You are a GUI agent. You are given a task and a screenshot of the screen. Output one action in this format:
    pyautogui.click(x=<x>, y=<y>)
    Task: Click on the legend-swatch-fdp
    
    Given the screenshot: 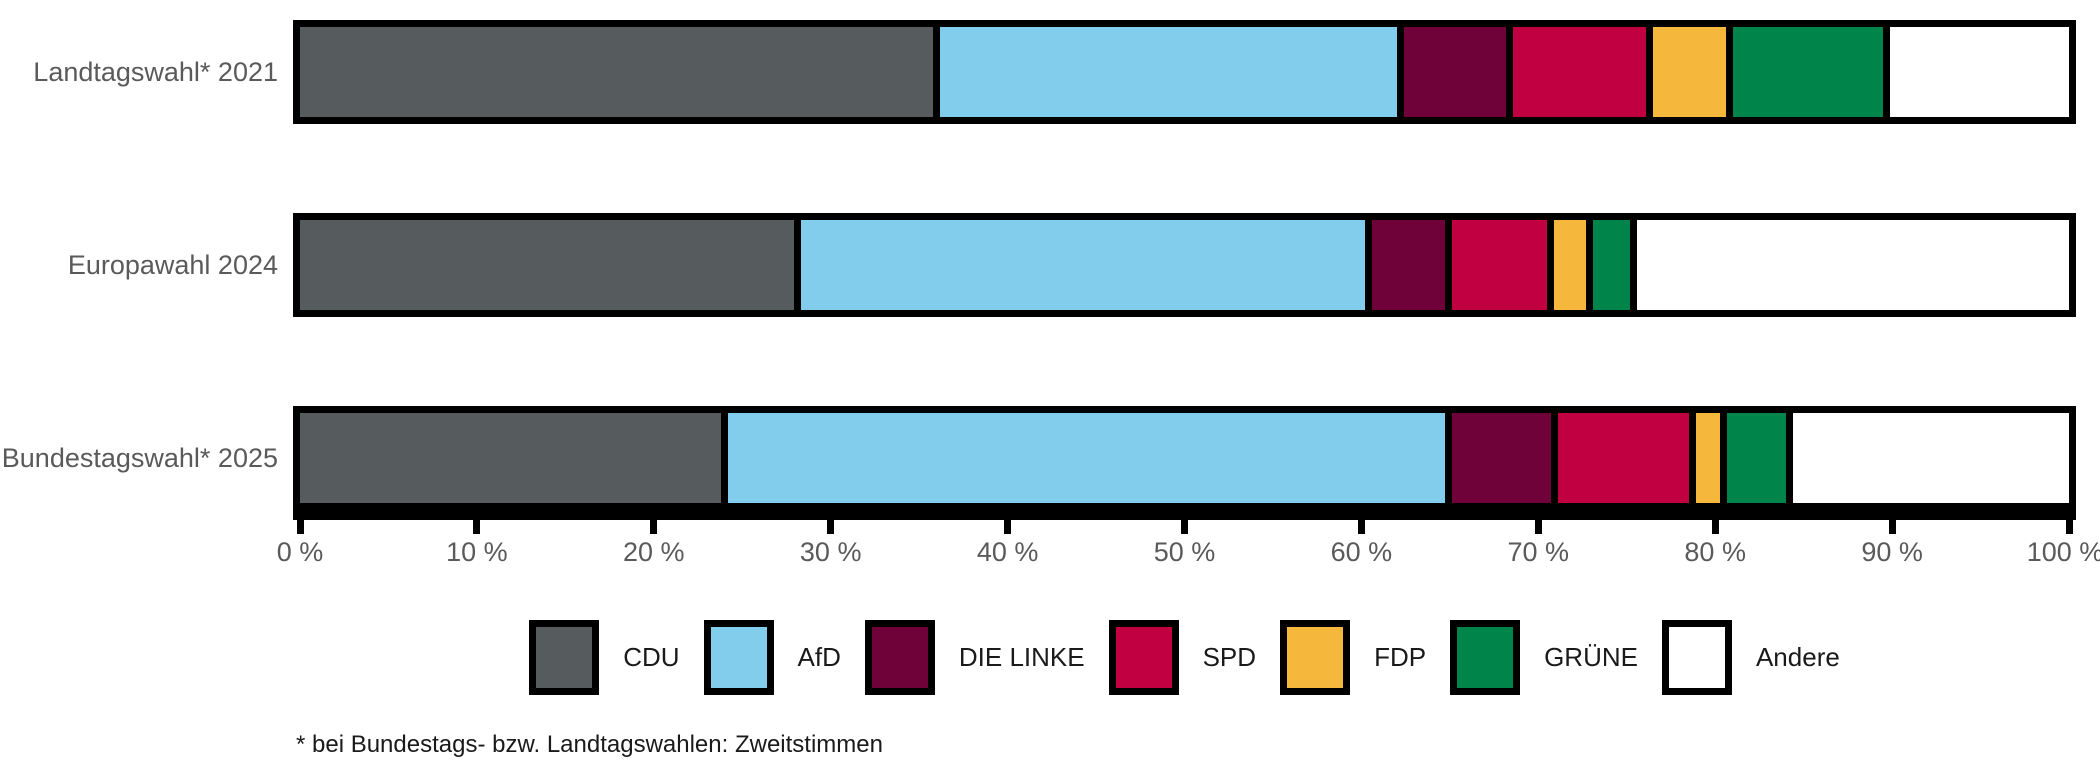 What is the action you would take?
    pyautogui.click(x=1315, y=657)
    